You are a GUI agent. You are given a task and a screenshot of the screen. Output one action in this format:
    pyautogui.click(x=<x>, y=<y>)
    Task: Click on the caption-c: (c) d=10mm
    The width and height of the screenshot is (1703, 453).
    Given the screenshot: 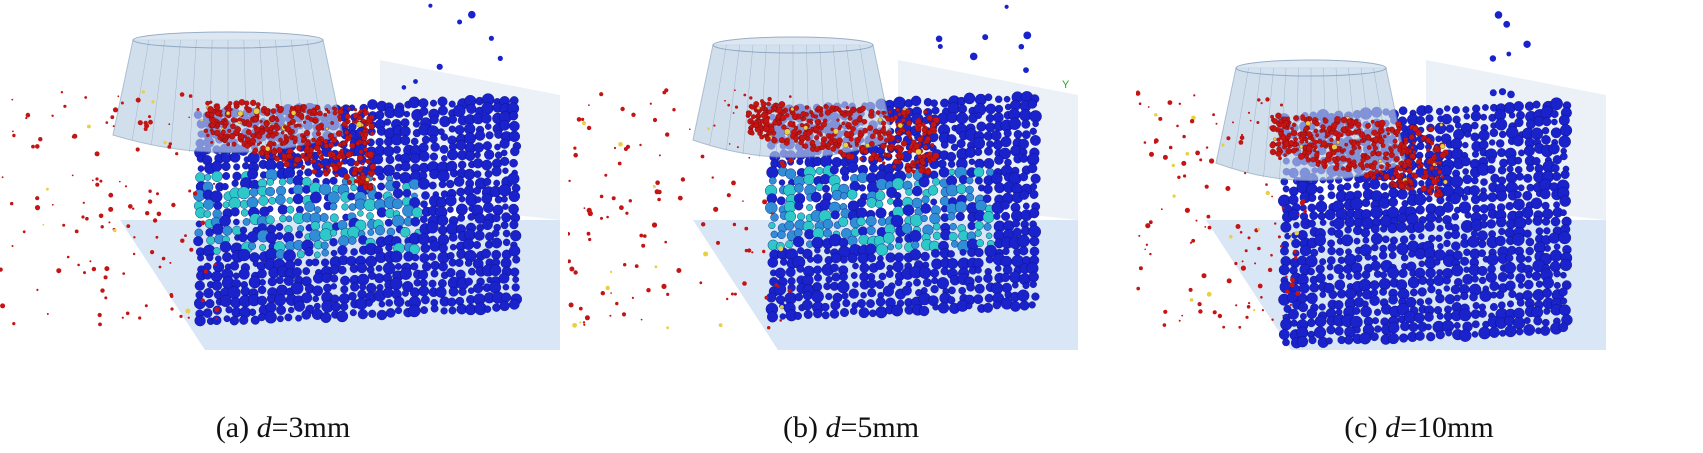 What is the action you would take?
    pyautogui.click(x=1419, y=428)
    